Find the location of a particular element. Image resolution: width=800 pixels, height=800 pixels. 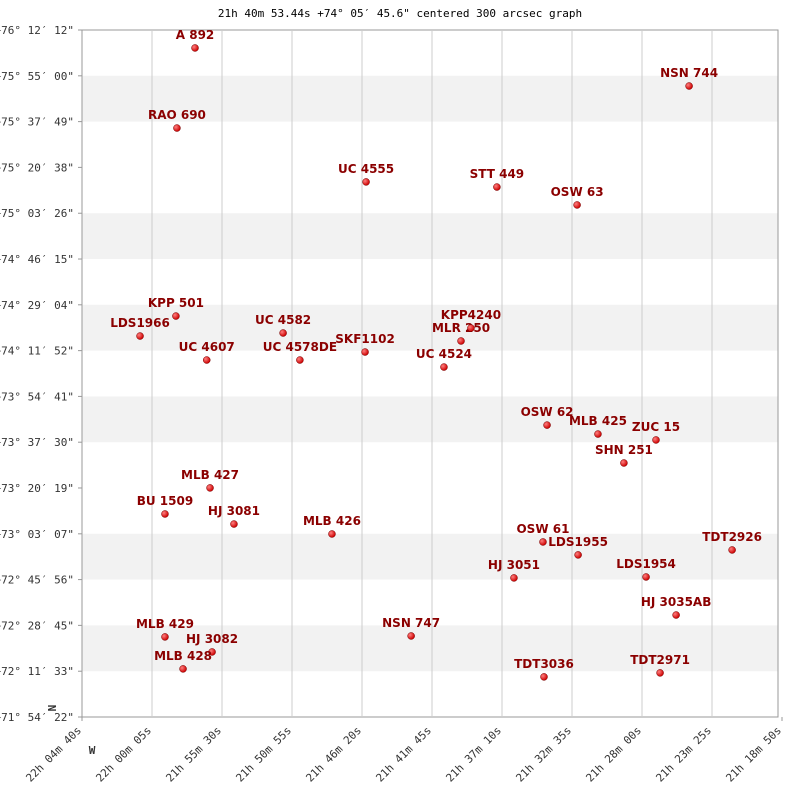

x-tick-label: 21h 28m 00s is located at coordinates (613, 754).